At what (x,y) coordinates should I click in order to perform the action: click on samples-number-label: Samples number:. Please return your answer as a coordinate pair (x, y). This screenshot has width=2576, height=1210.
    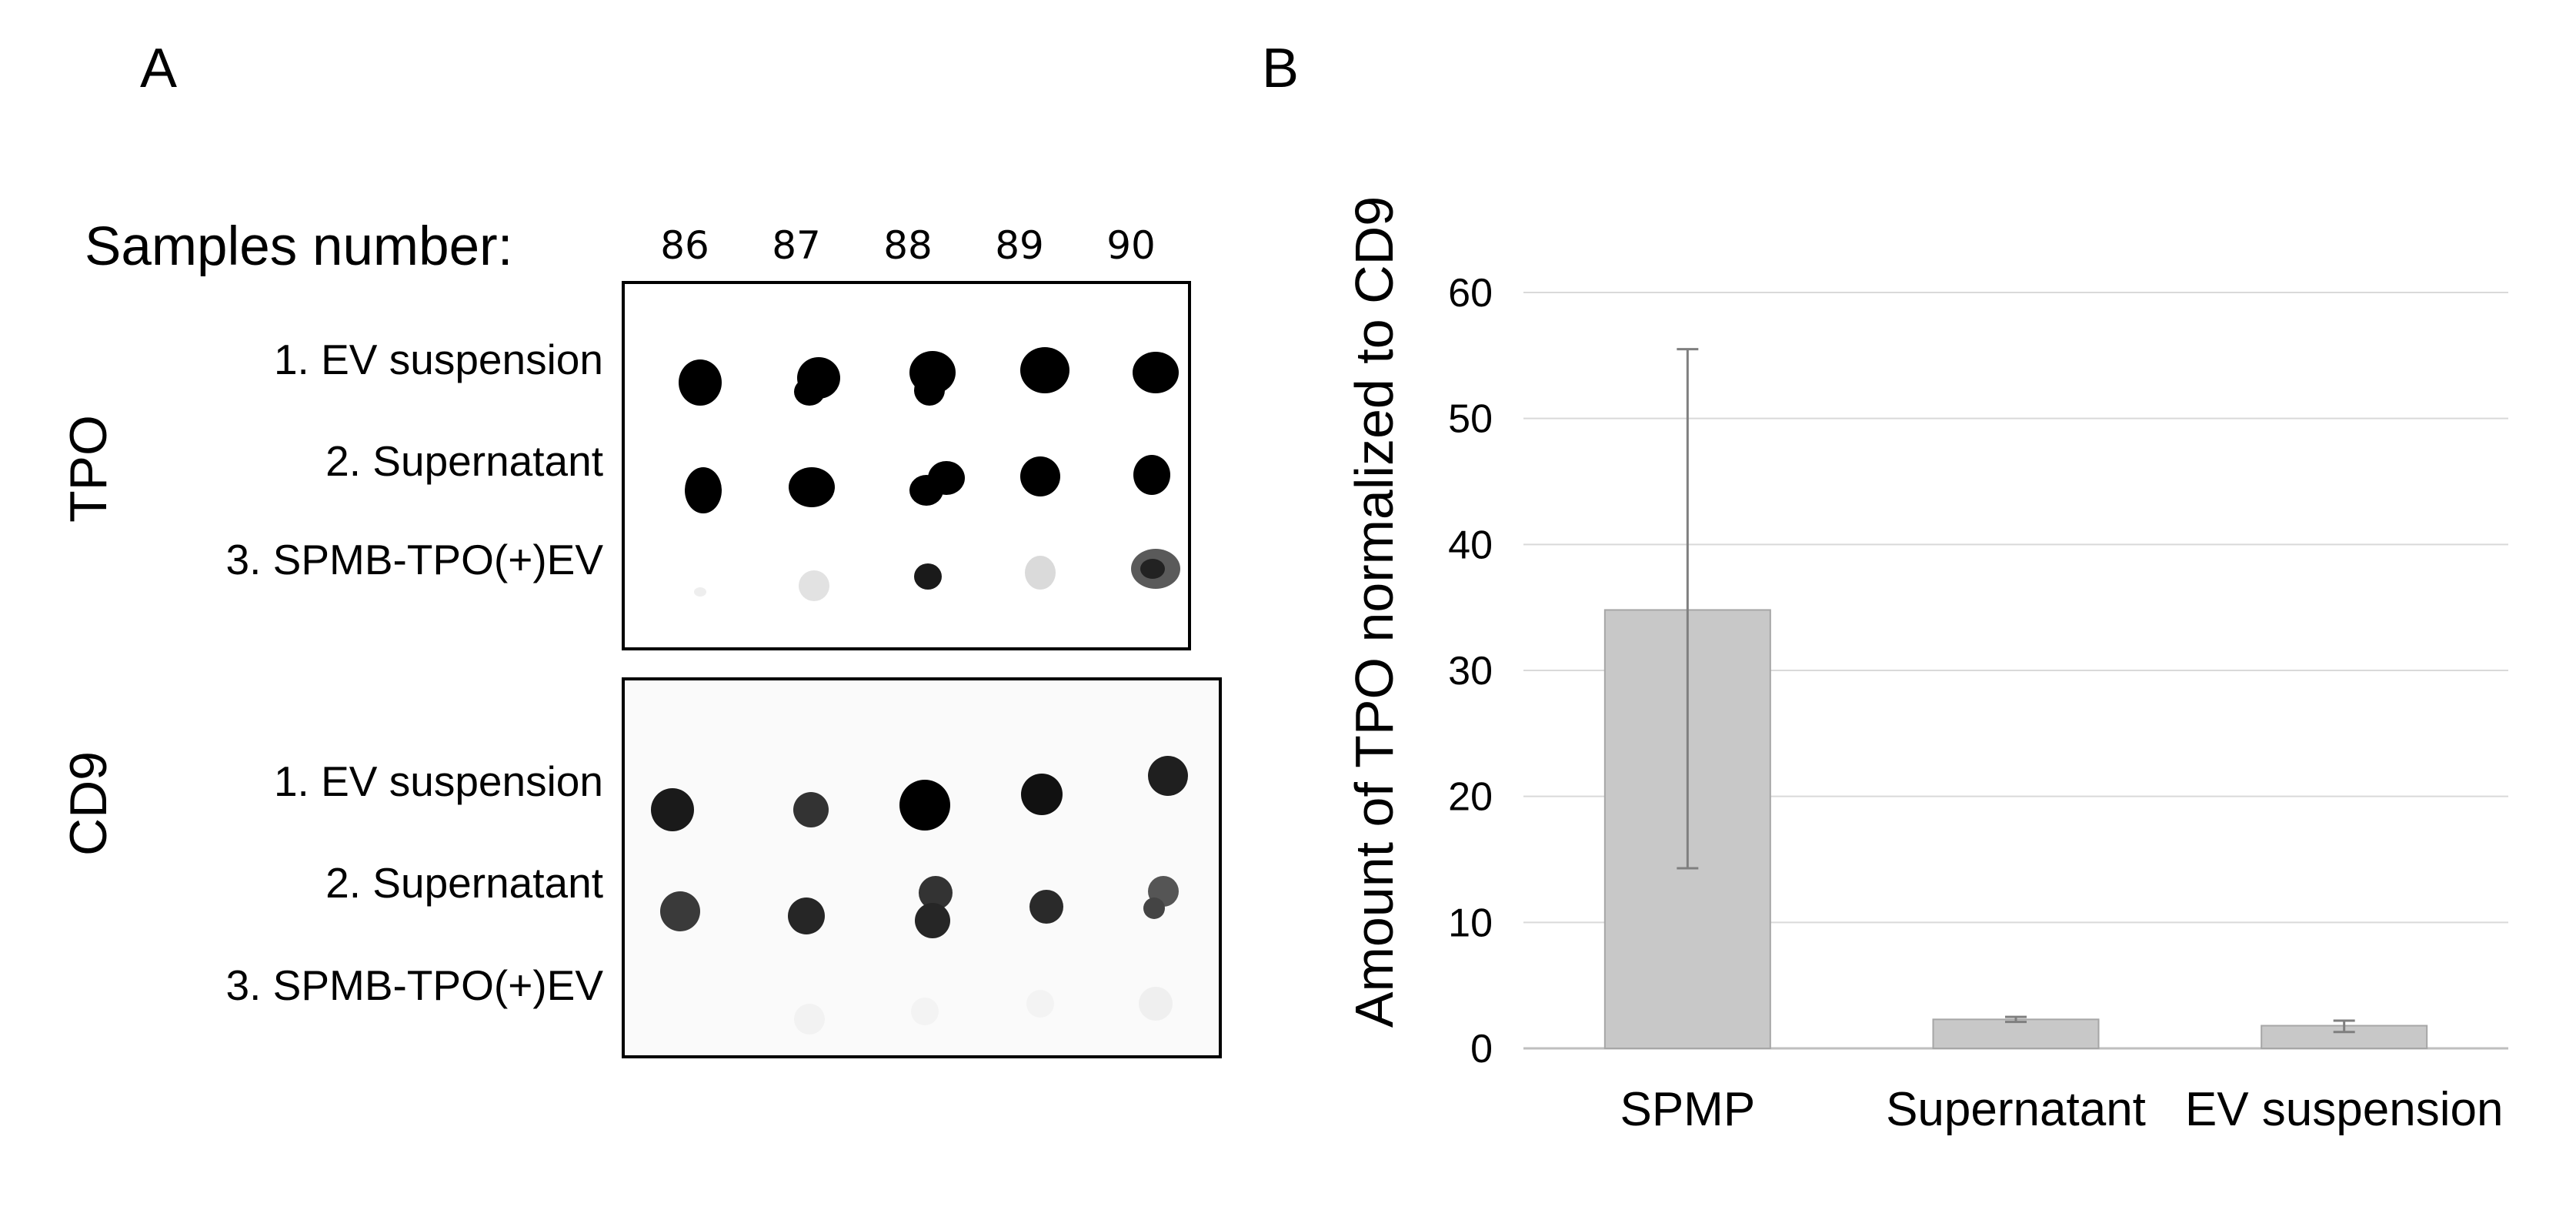
    Looking at the image, I should click on (299, 246).